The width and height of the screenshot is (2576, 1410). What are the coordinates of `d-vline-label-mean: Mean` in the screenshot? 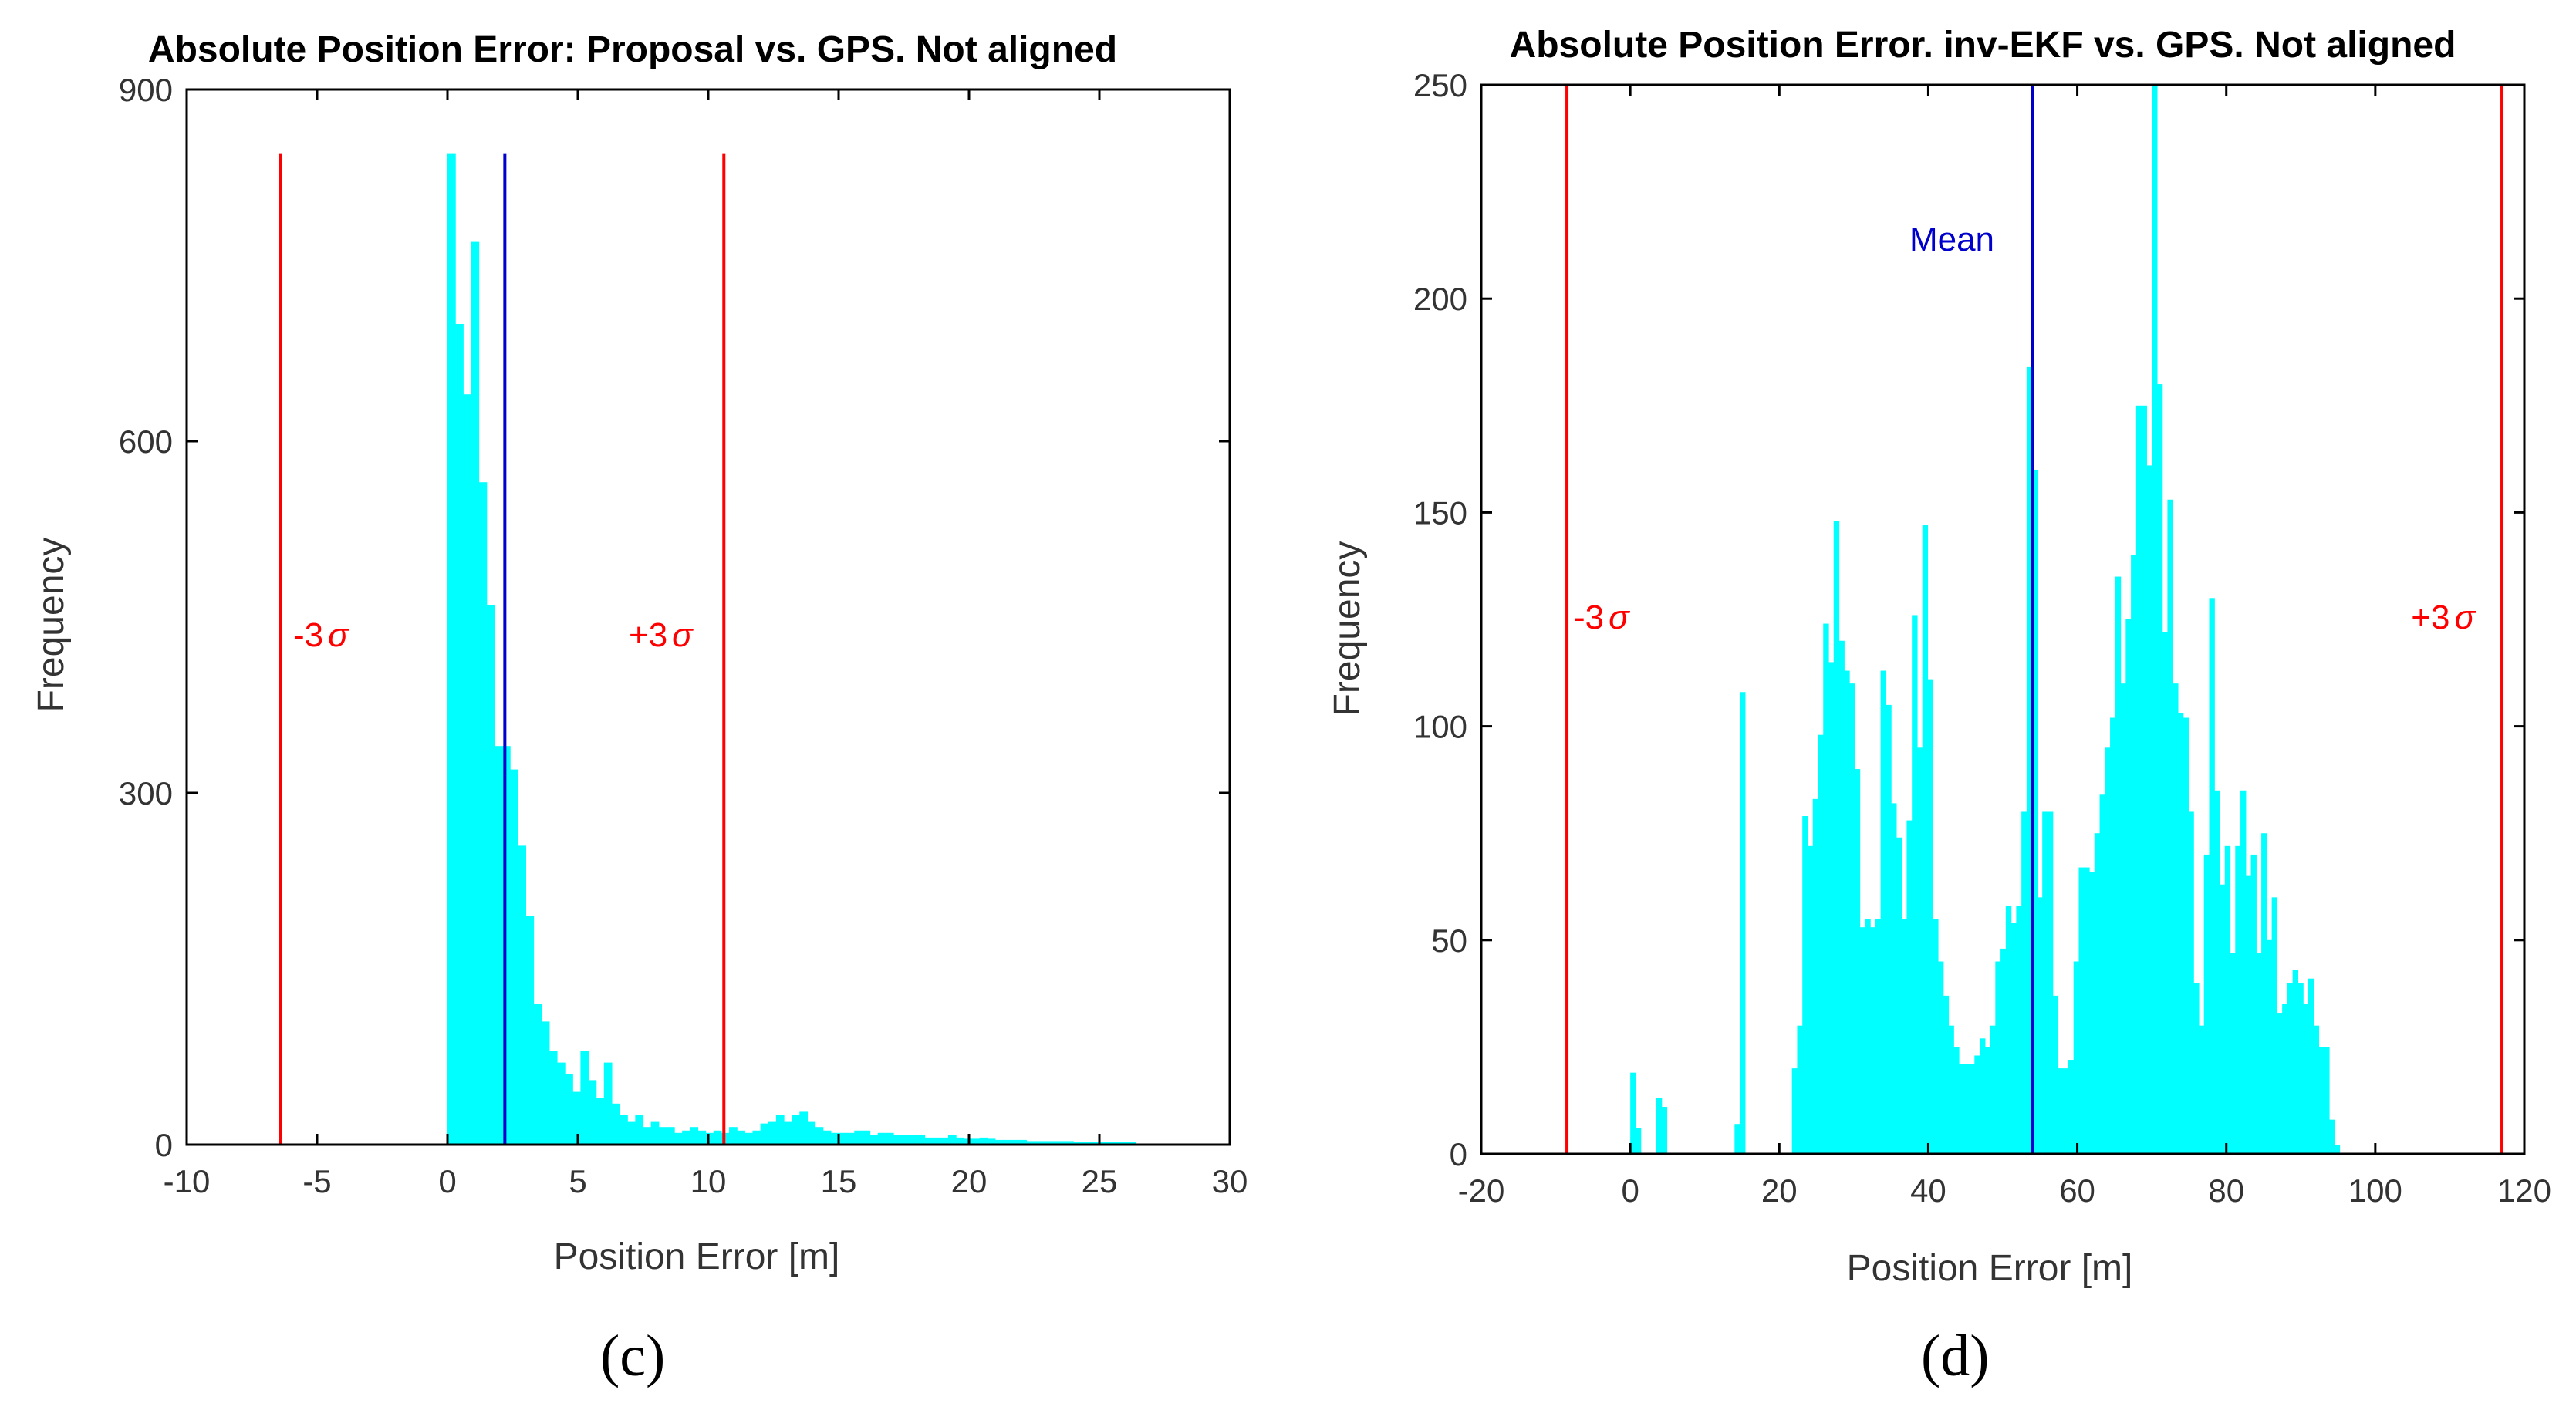 It's located at (1952, 239).